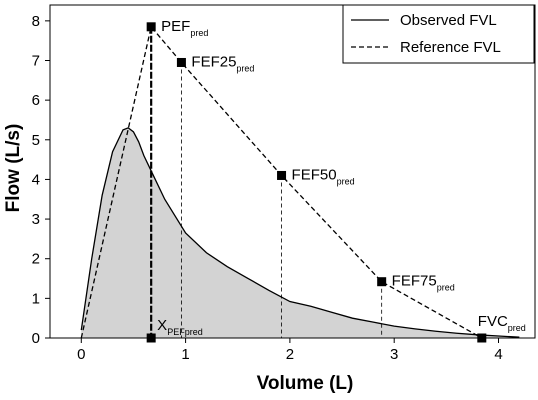  What do you see at coordinates (448, 20) in the screenshot?
I see `legend-label-observed: Observed FVL` at bounding box center [448, 20].